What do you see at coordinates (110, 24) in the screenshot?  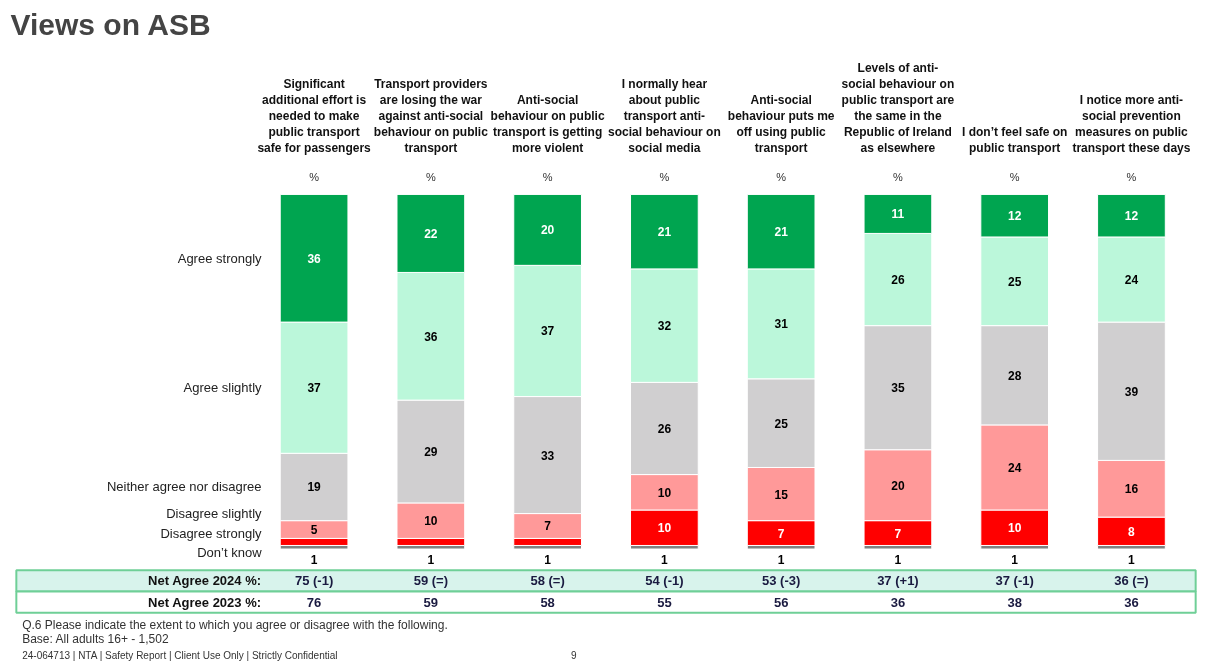 I see `chart-title: Views on ASB` at bounding box center [110, 24].